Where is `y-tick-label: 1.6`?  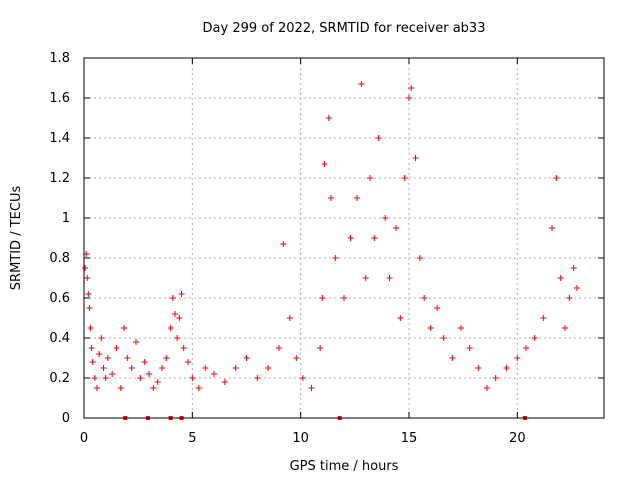
y-tick-label: 1.6 is located at coordinates (59, 98).